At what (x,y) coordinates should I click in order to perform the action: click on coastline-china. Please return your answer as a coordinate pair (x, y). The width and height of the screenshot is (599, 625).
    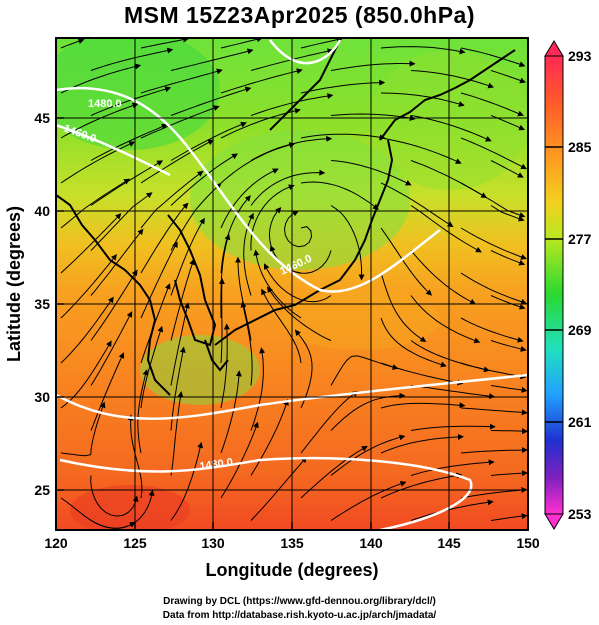
    Looking at the image, I should click on (113, 295).